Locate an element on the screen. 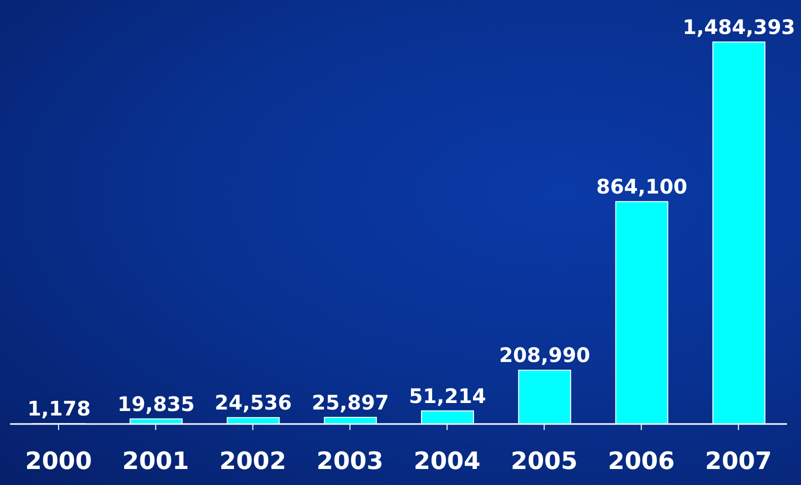 Image resolution: width=801 pixels, height=485 pixels. x-tick-label: 2003 is located at coordinates (350, 461).